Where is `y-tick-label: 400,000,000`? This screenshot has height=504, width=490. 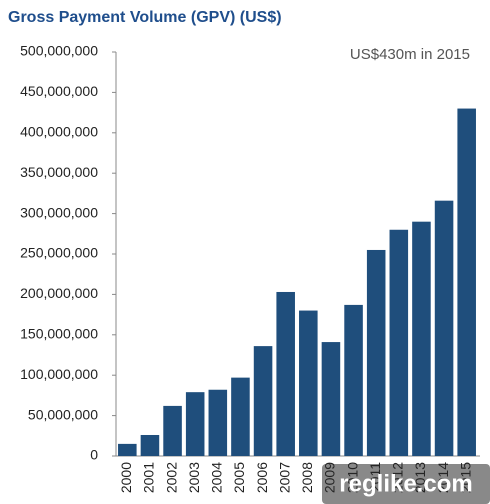
y-tick-label: 400,000,000 is located at coordinates (59, 132).